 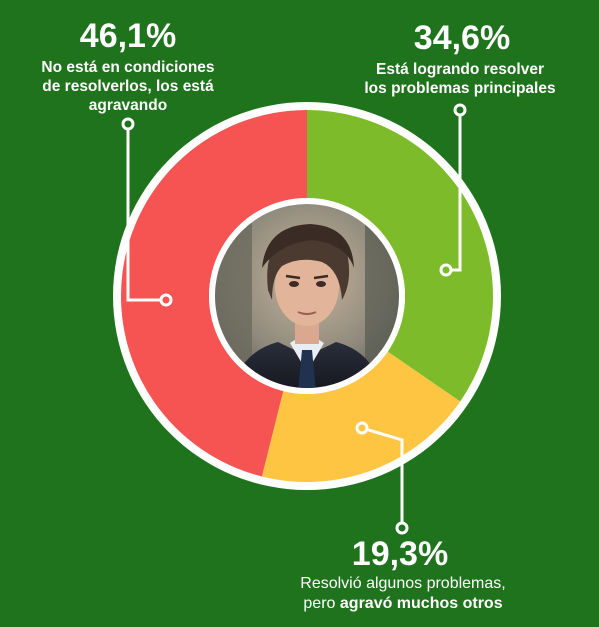 What do you see at coordinates (460, 88) in the screenshot?
I see `category-label-green-line-2: los problemas principales` at bounding box center [460, 88].